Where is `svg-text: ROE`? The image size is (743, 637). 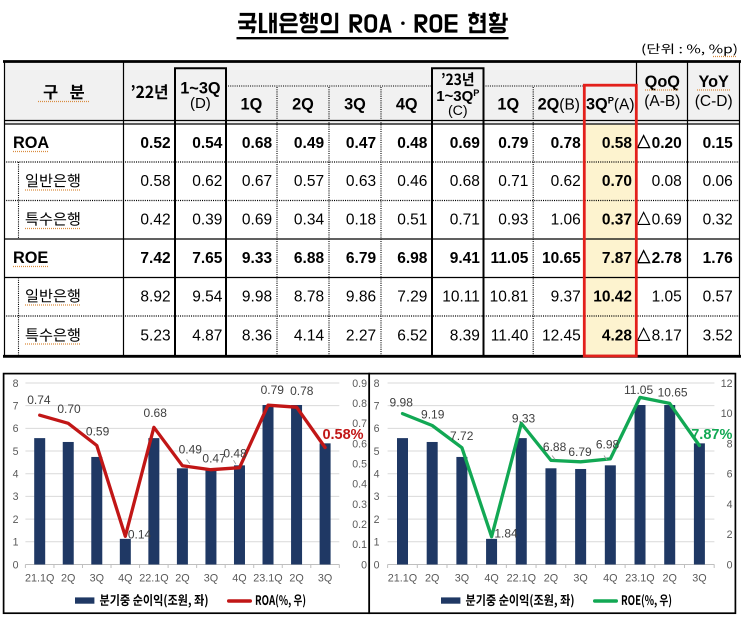
svg-text: ROE is located at coordinates (30, 258).